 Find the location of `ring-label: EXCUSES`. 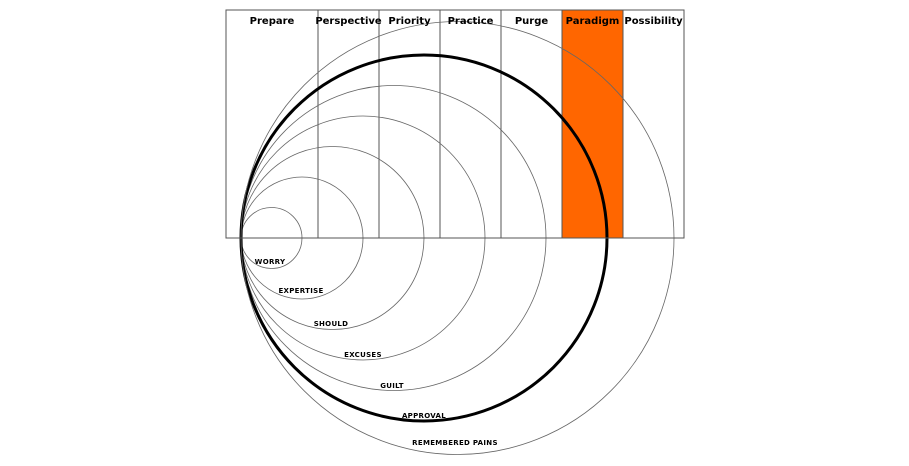

ring-label: EXCUSES is located at coordinates (363, 355).